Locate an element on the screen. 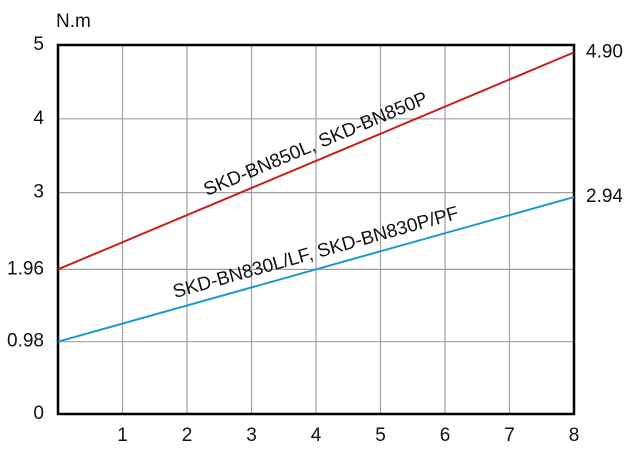  x-tick-label: 3 is located at coordinates (251, 435).